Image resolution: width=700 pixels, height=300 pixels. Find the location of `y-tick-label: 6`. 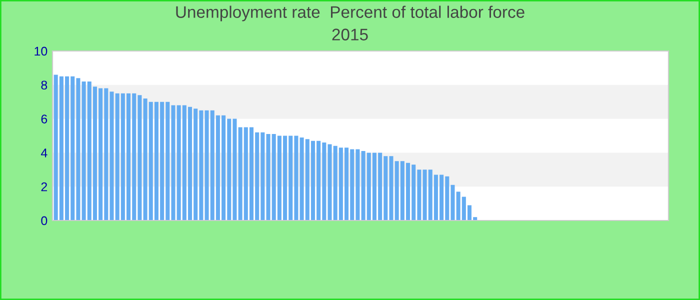

y-tick-label: 6 is located at coordinates (44, 119).